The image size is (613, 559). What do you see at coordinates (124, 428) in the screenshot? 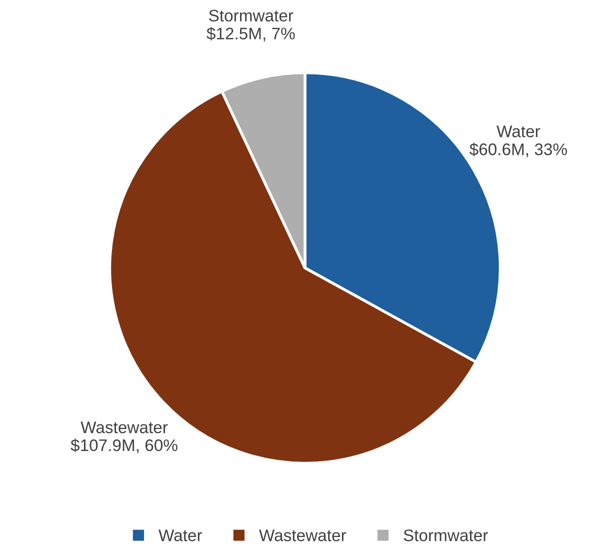
I see `slice-label: Wastewater` at bounding box center [124, 428].